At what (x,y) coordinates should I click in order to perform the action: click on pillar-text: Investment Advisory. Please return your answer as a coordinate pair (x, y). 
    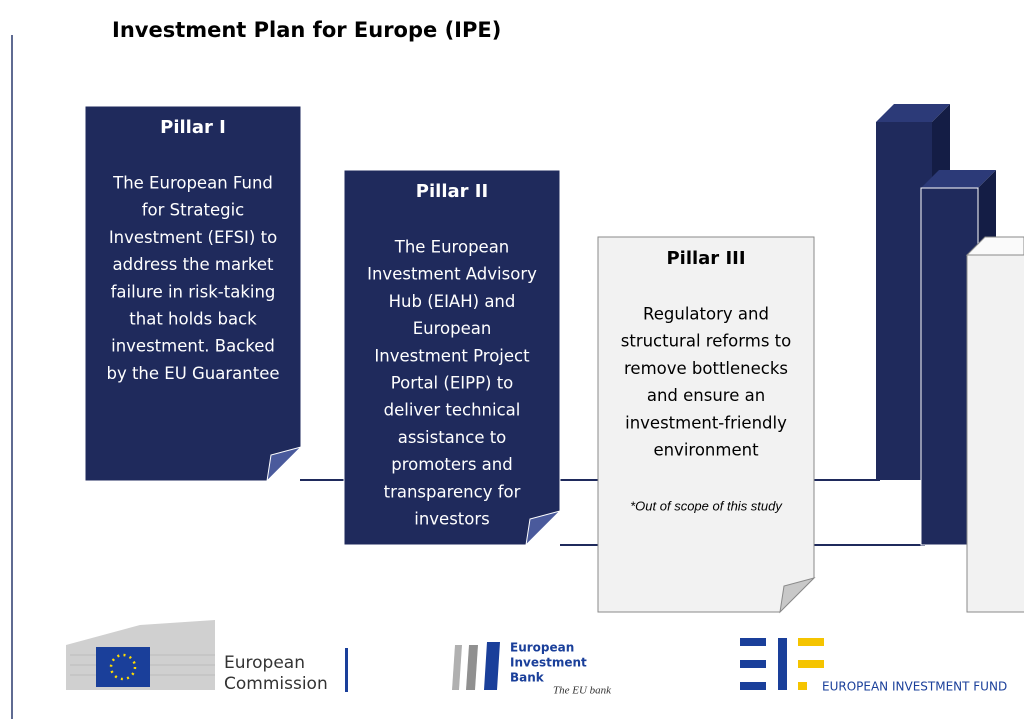
    Looking at the image, I should click on (452, 274).